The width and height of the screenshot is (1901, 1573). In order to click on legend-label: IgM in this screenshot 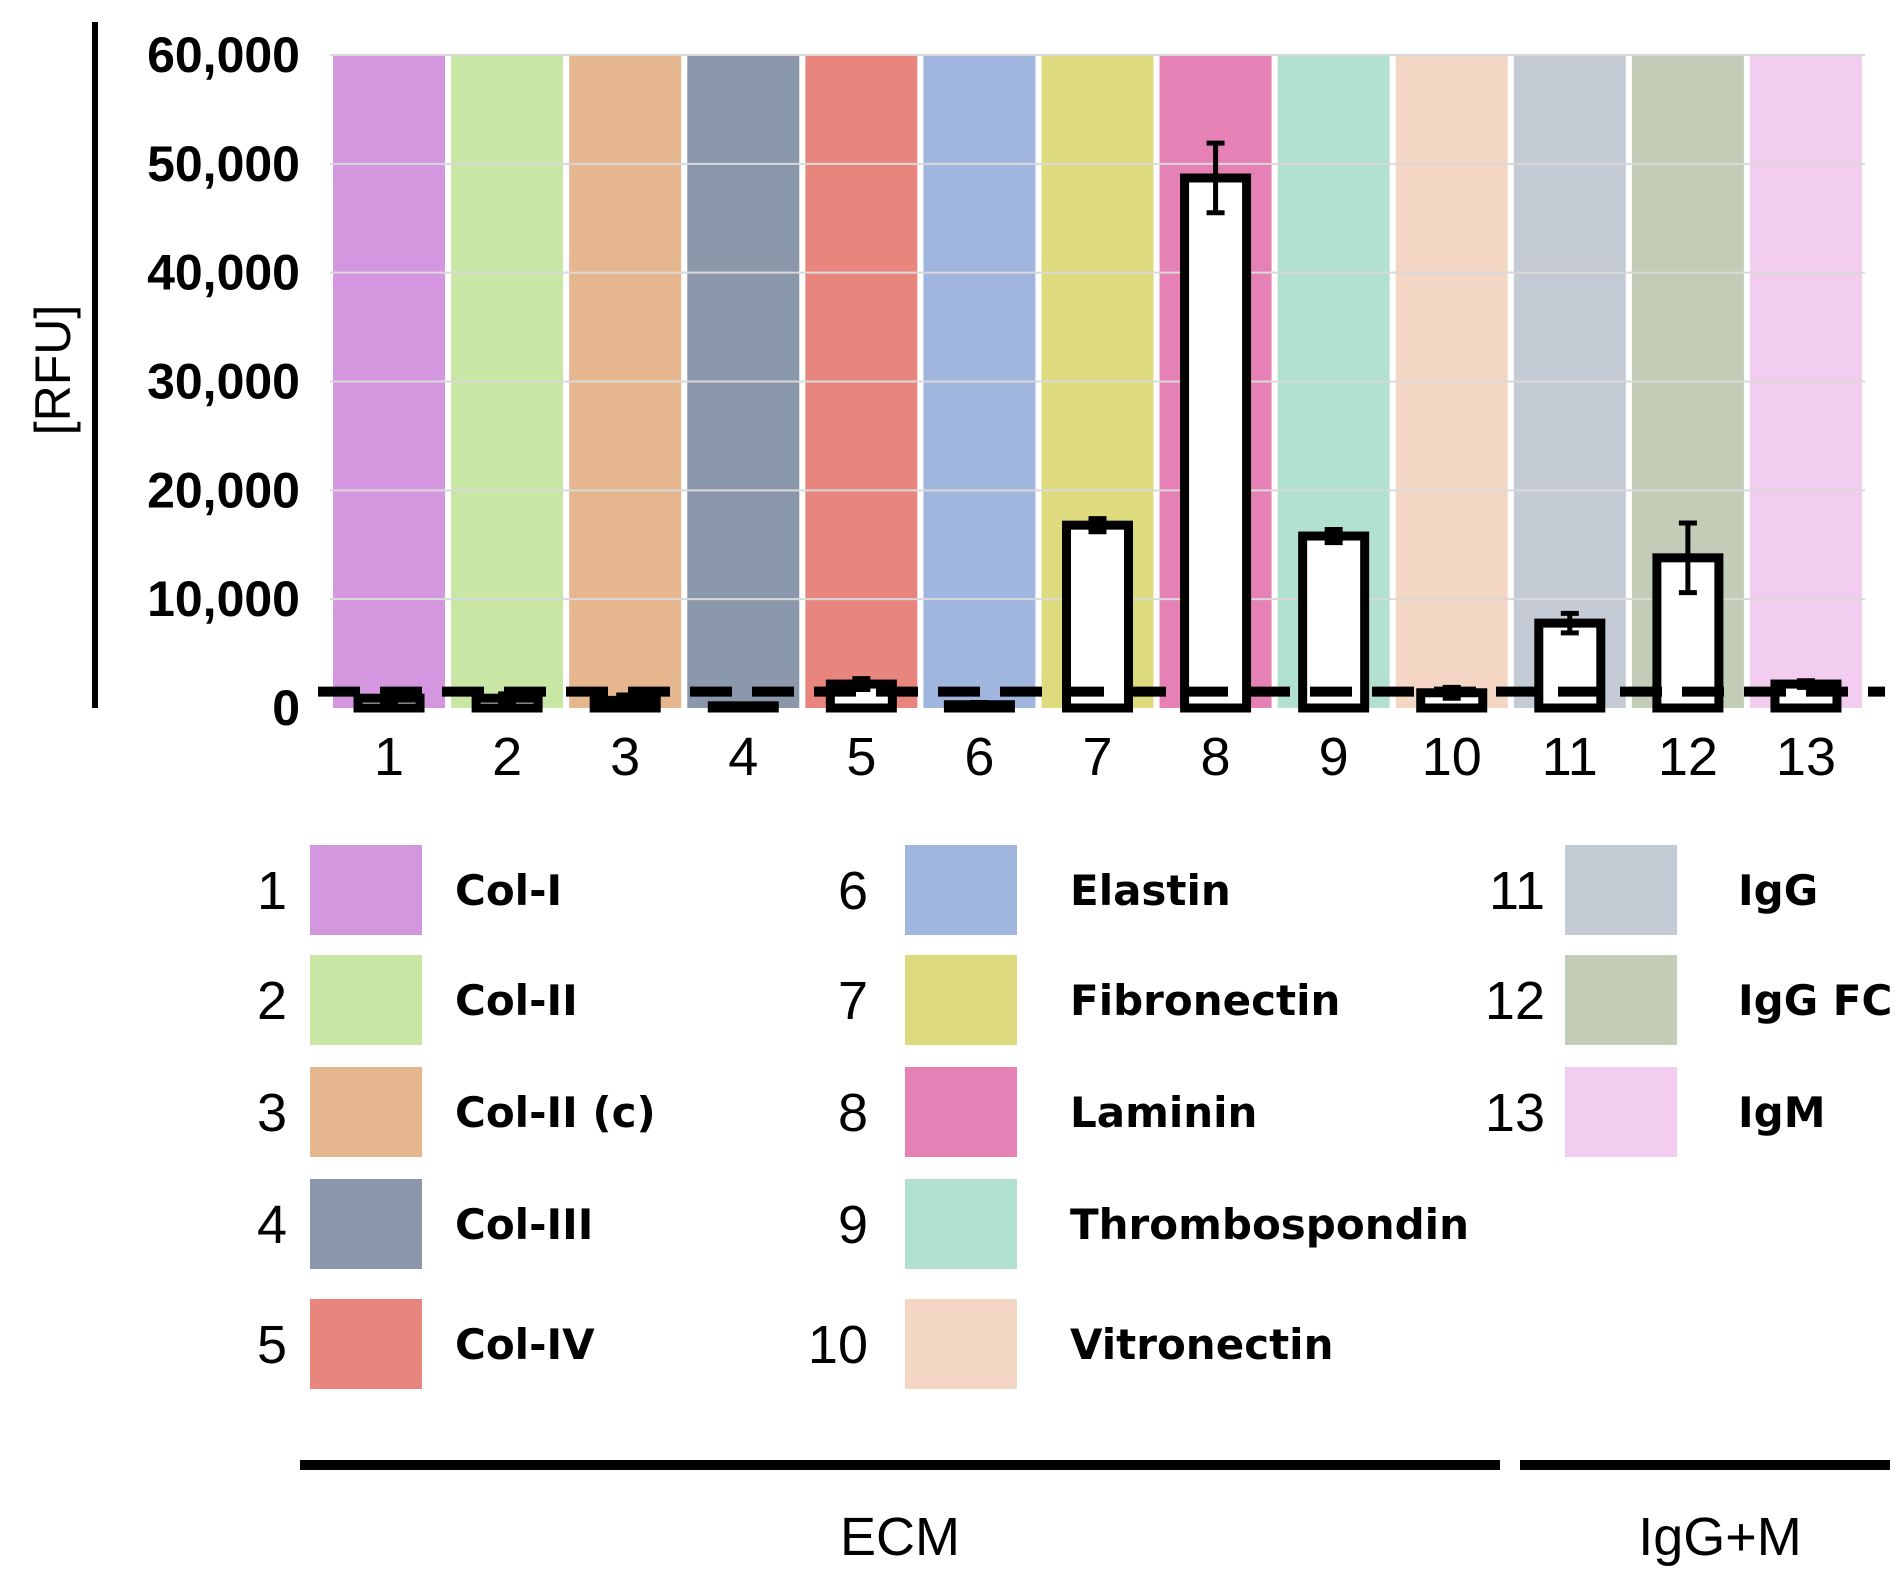, I will do `click(1782, 1112)`.